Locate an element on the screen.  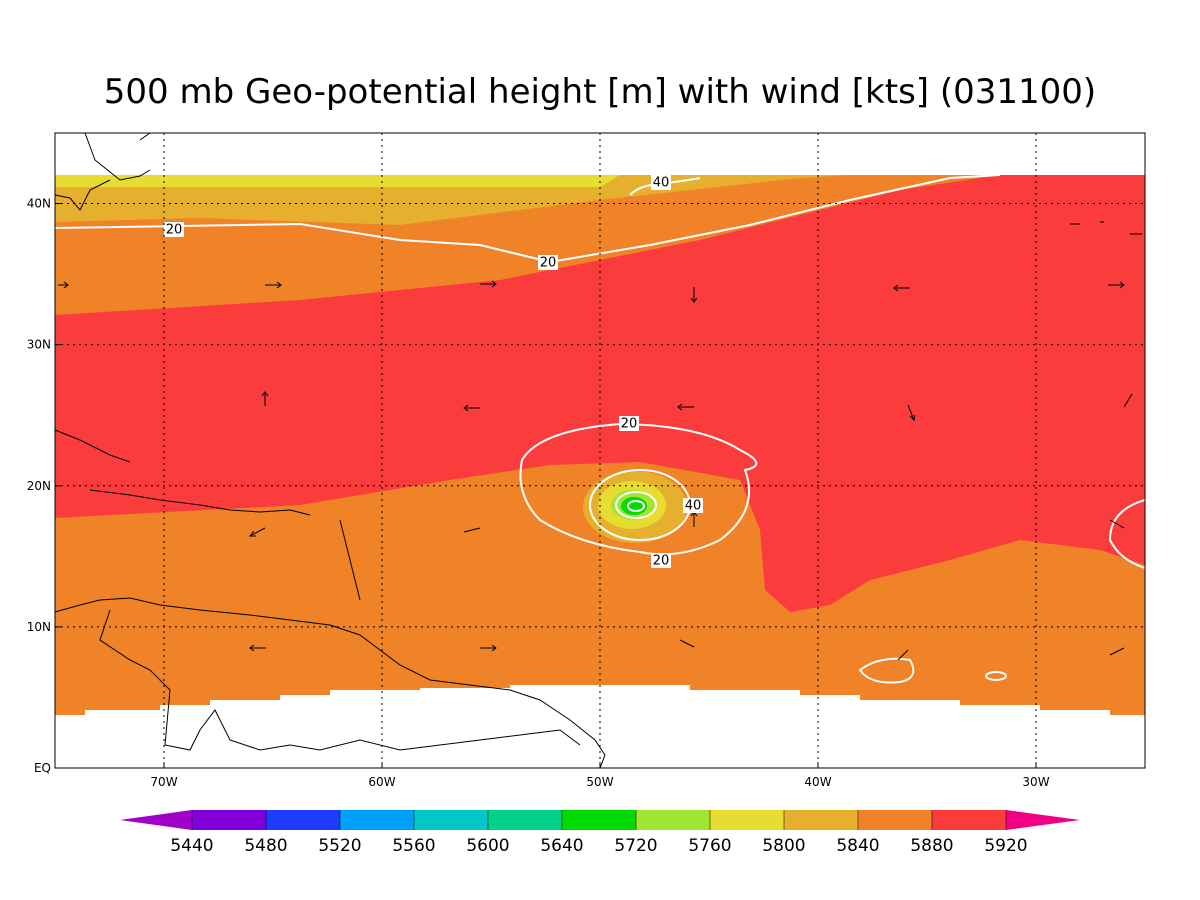
lon-tick-label: 50W is located at coordinates (599, 782).